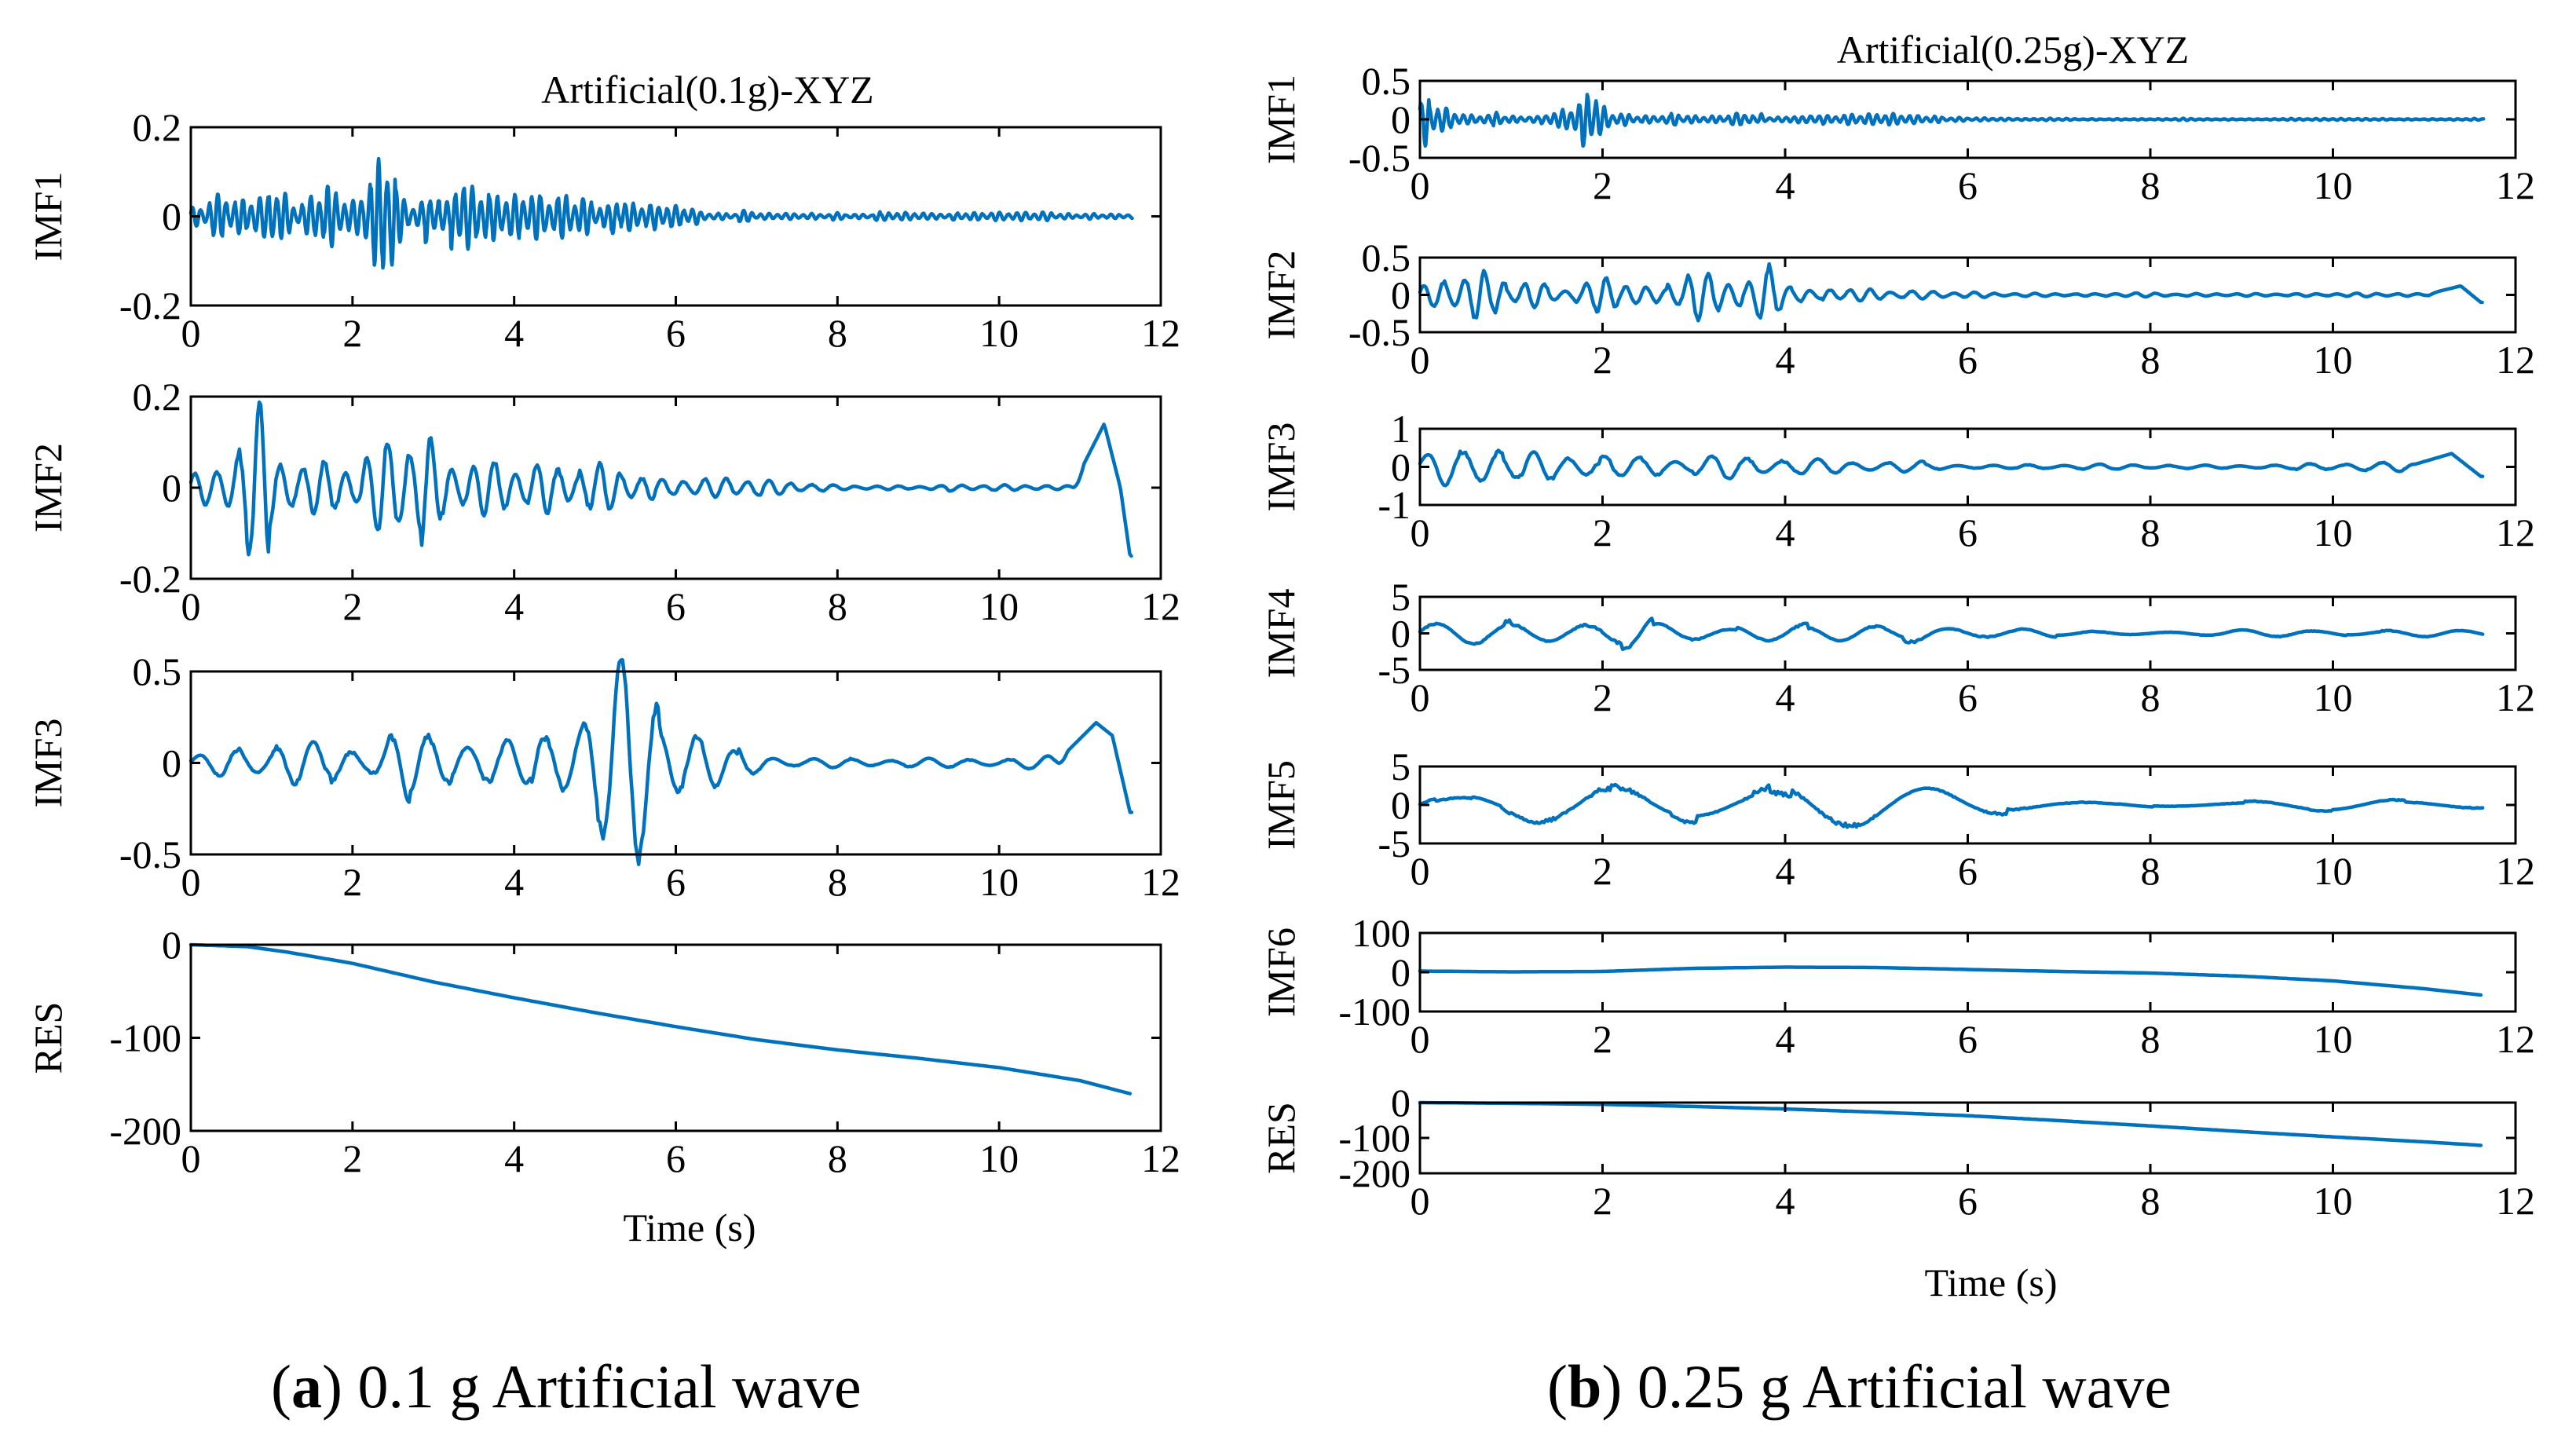  What do you see at coordinates (1991, 1282) in the screenshot?
I see `panel-b-xlabel: Time (s)` at bounding box center [1991, 1282].